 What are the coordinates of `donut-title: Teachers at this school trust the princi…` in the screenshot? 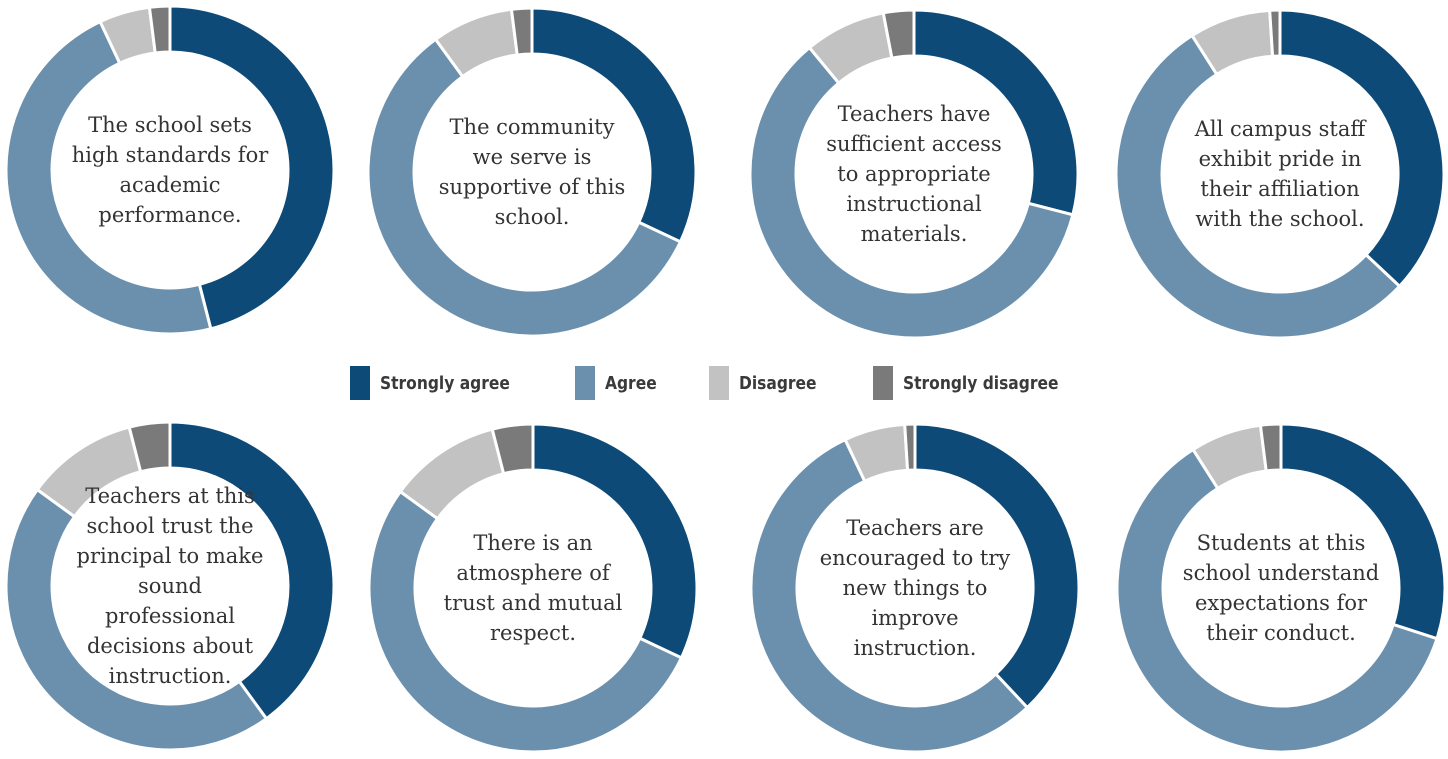 It's located at (170, 586).